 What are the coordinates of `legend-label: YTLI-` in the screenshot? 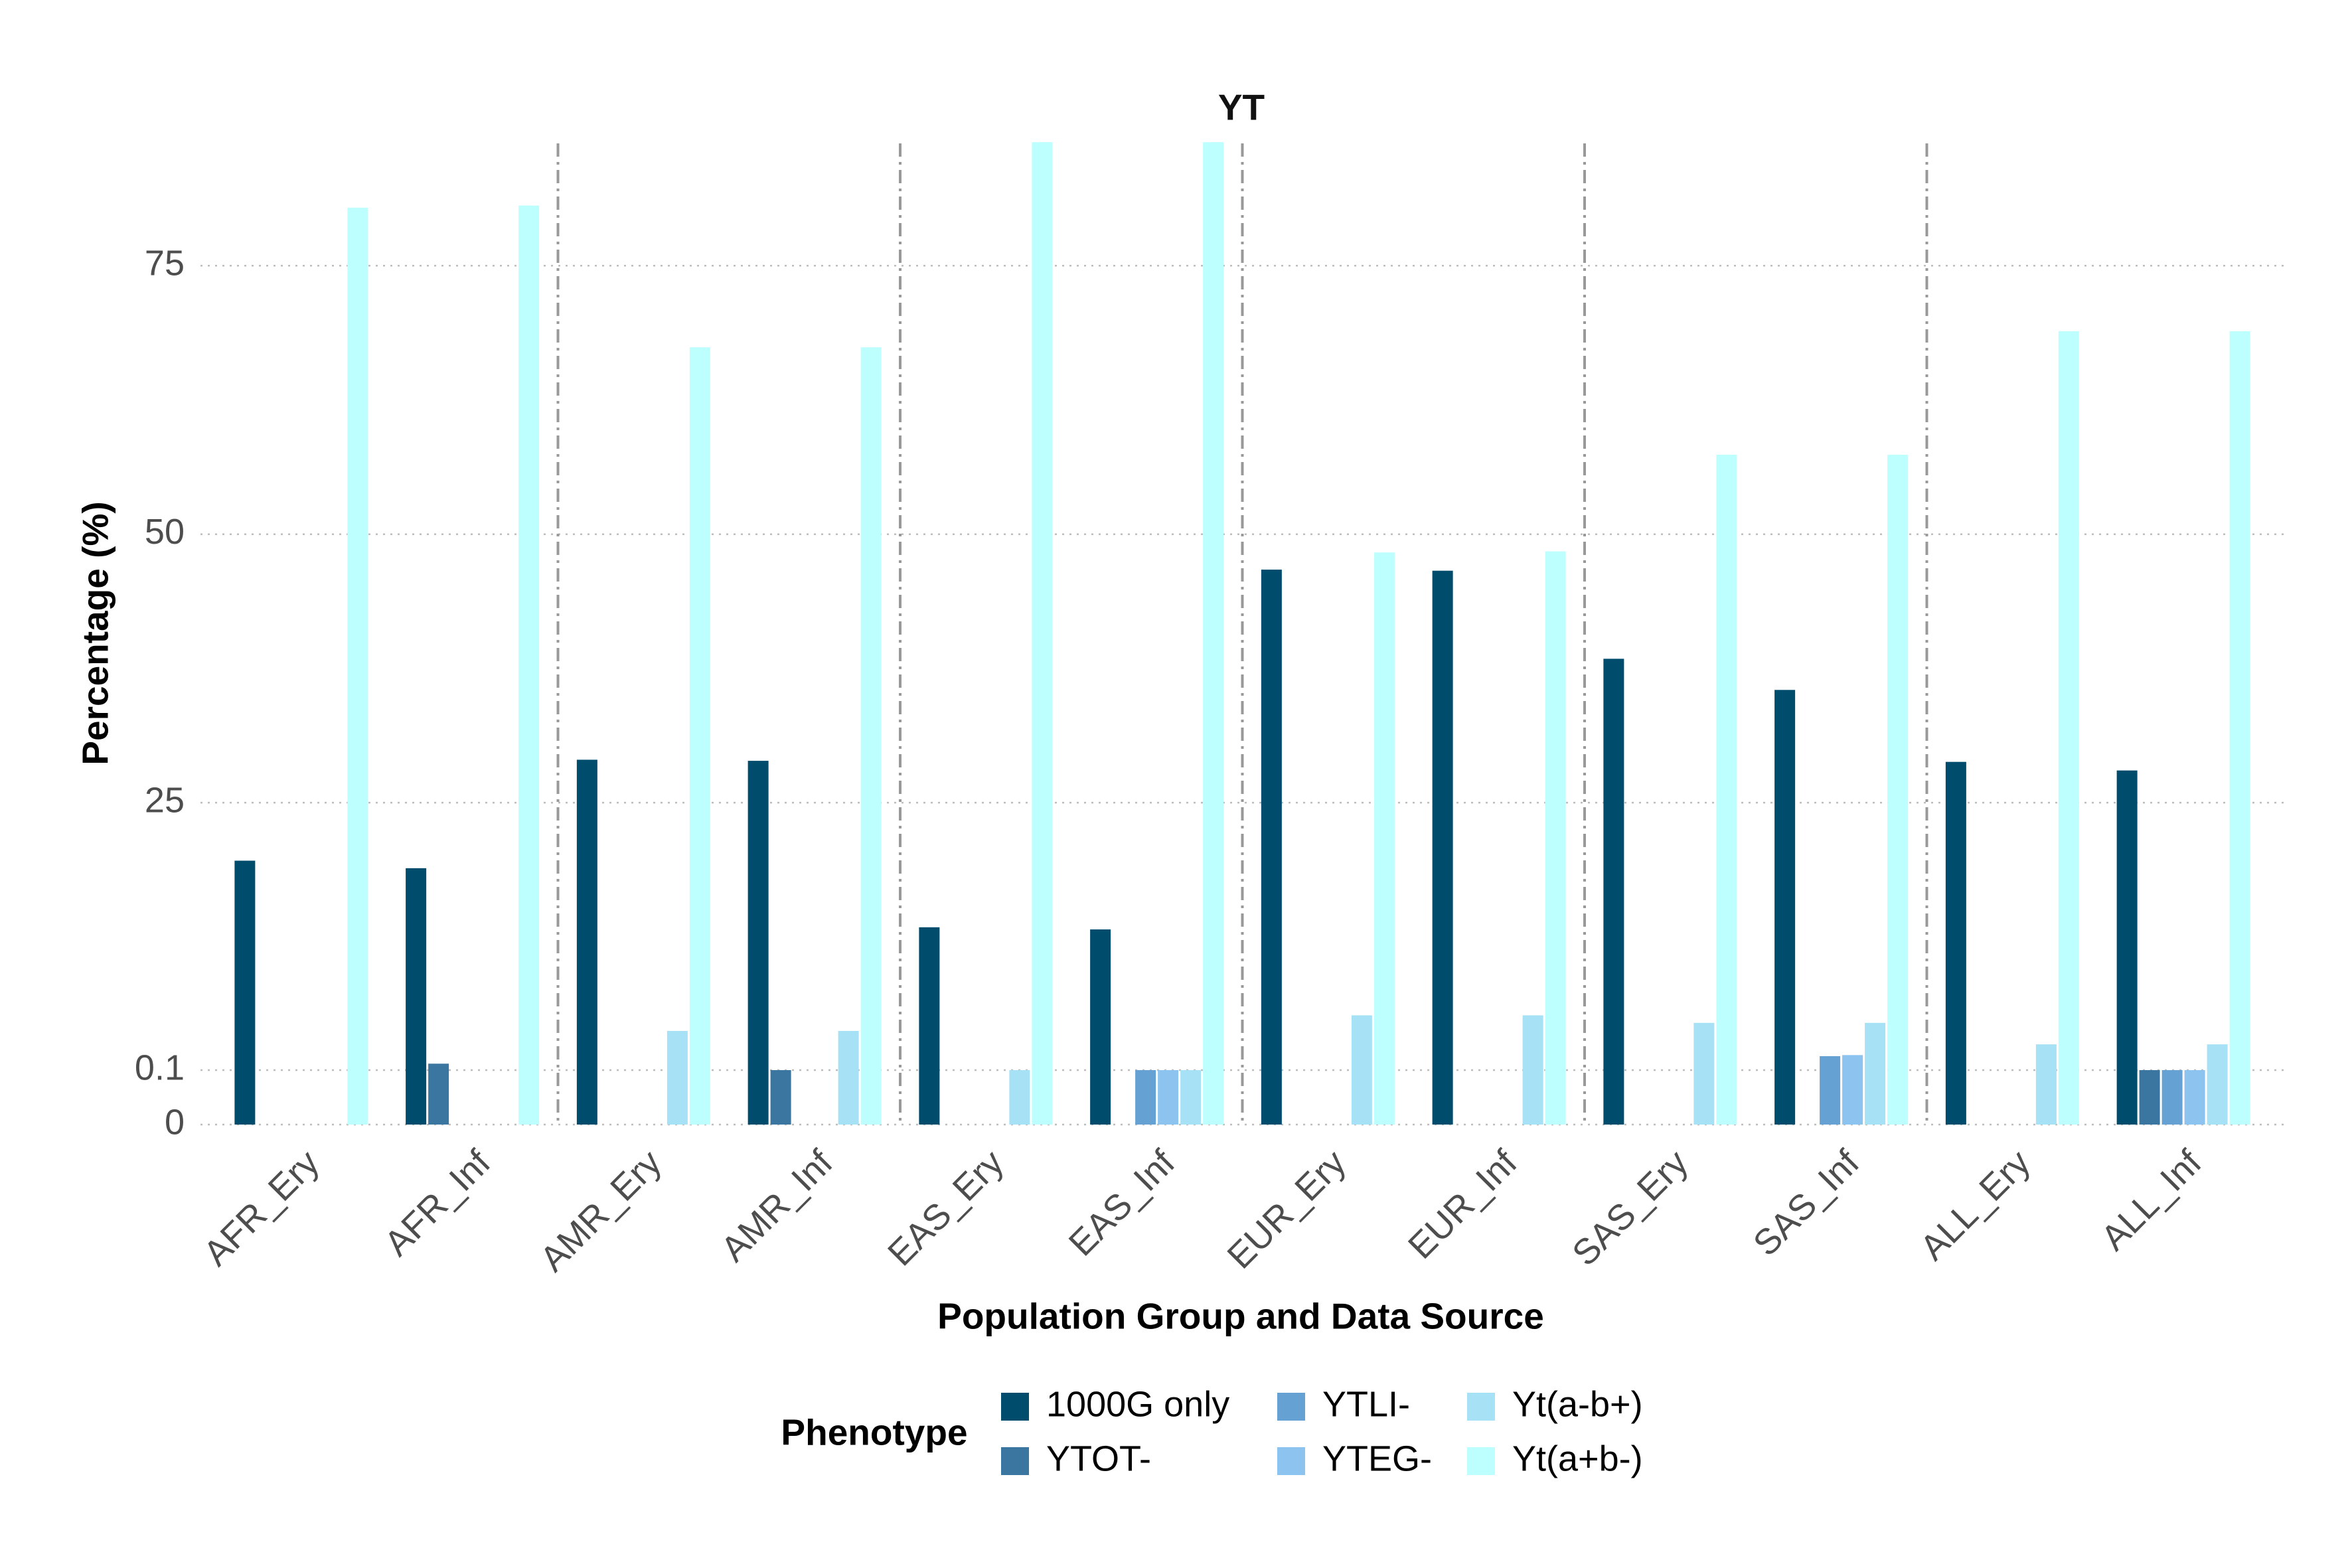 It's located at (1366, 1404).